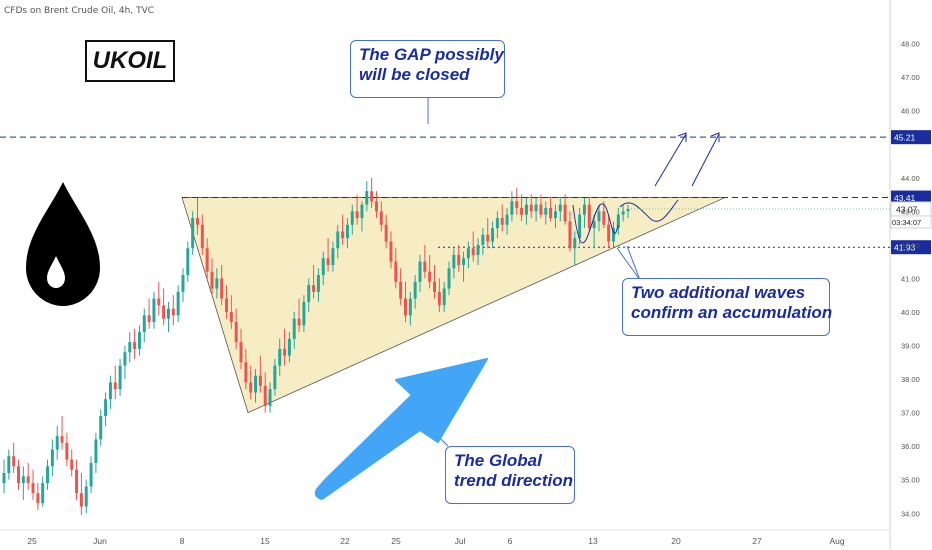  Describe the element at coordinates (910, 44) in the screenshot. I see `y-tick-label: 48.00` at that location.